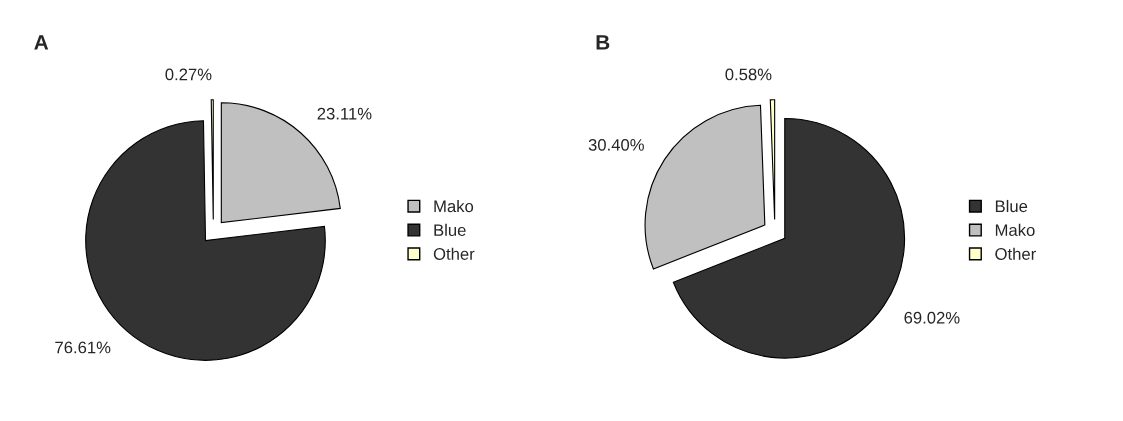  What do you see at coordinates (83, 347) in the screenshot?
I see `data-label: 76.61%` at bounding box center [83, 347].